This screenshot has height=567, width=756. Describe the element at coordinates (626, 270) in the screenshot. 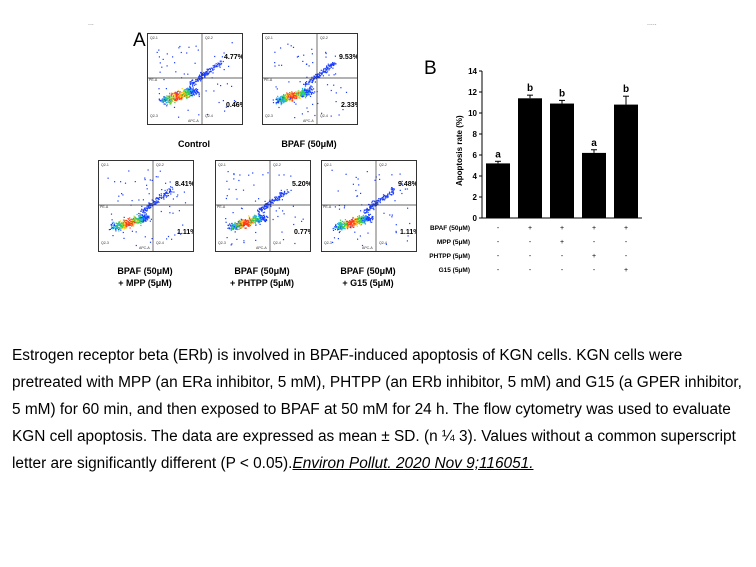

I see `treatment-sign: +` at that location.